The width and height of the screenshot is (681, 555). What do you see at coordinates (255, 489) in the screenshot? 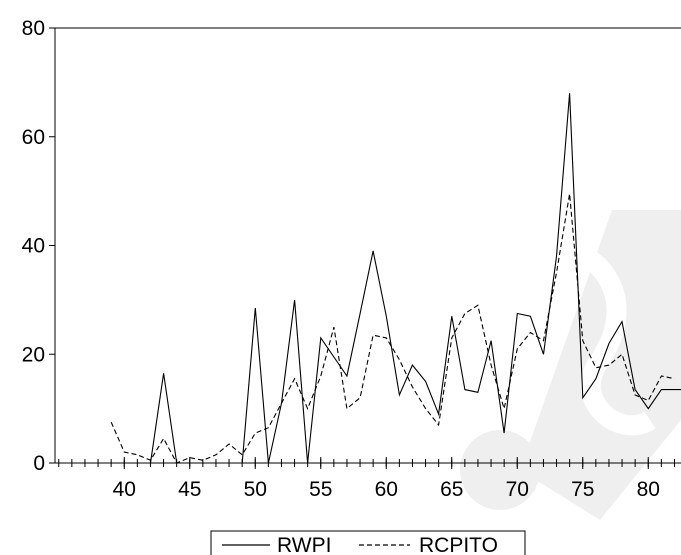
I see `x-tick-label: 50` at bounding box center [255, 489].